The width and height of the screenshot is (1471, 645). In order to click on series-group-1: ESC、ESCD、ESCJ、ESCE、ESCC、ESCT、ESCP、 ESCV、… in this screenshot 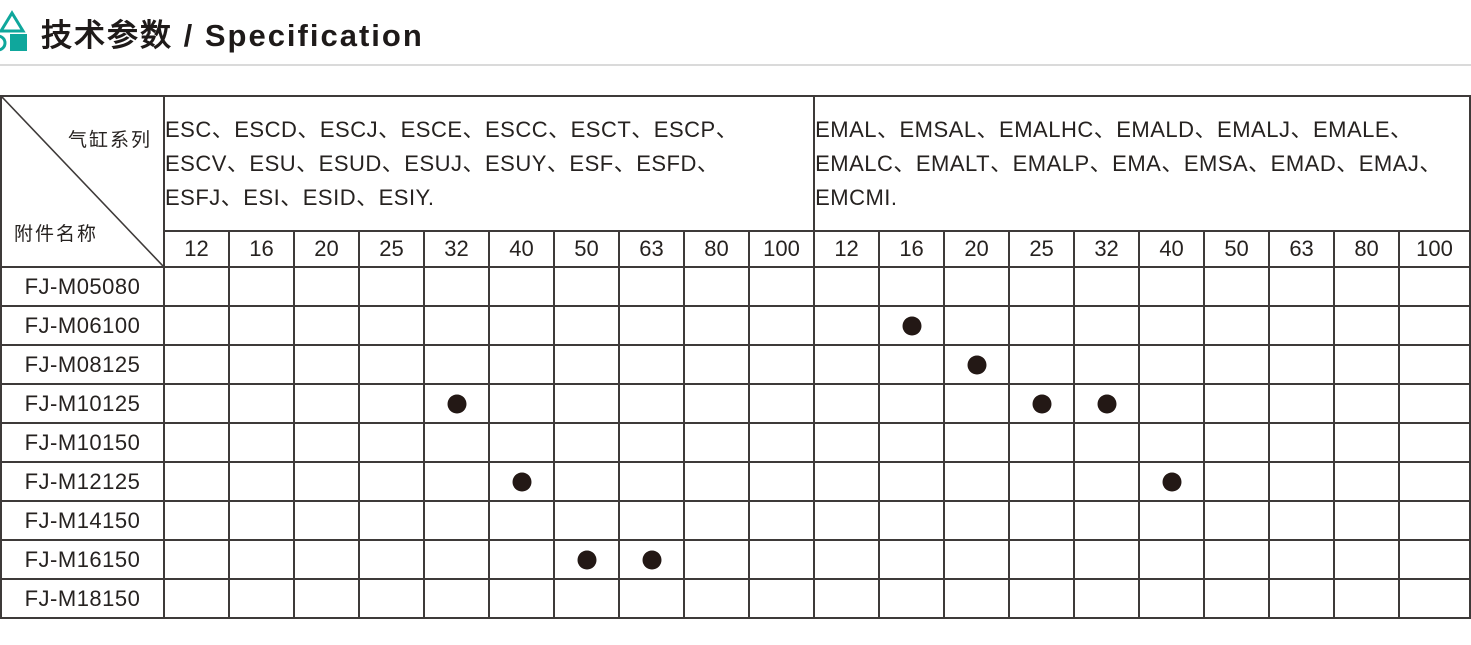, I will do `click(489, 163)`.